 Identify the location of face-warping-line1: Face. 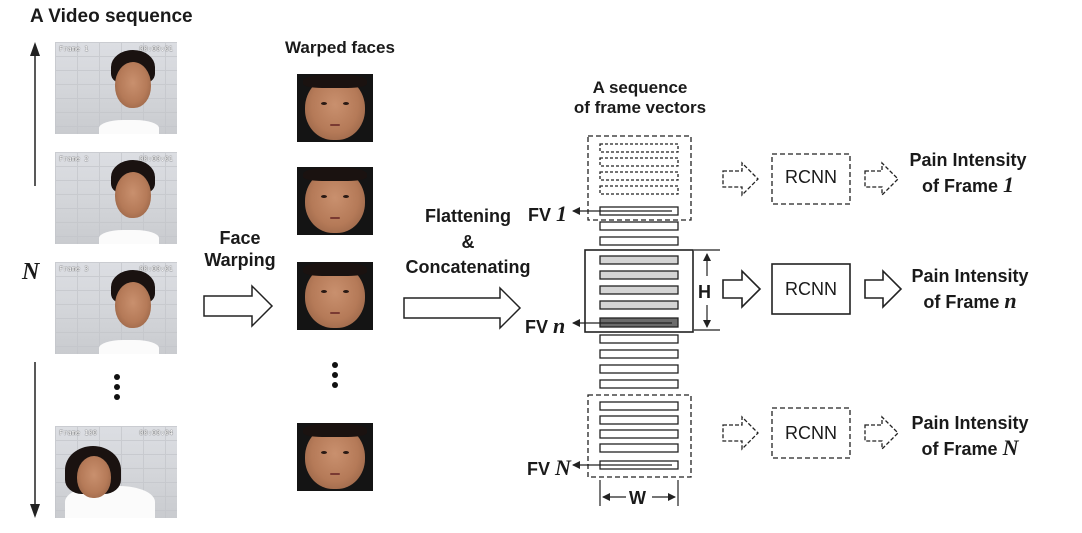
(240, 238).